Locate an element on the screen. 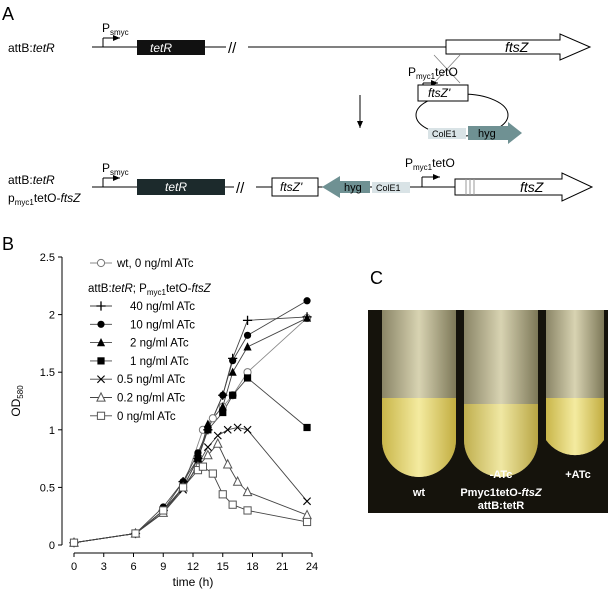  gene-arrow is located at coordinates (524, 187).